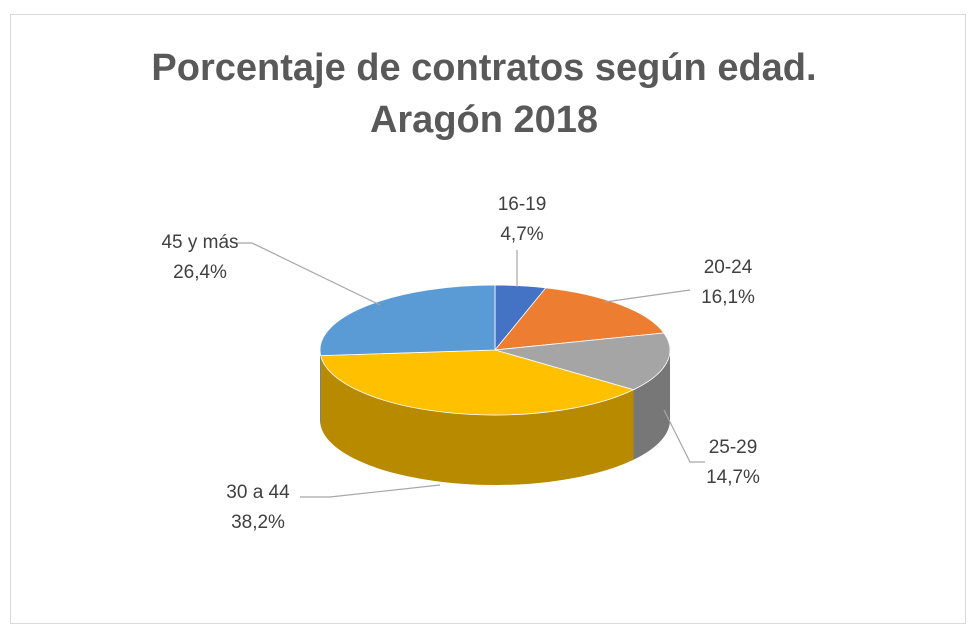 The height and width of the screenshot is (624, 968). I want to click on value-label: 38,2%, so click(258, 522).